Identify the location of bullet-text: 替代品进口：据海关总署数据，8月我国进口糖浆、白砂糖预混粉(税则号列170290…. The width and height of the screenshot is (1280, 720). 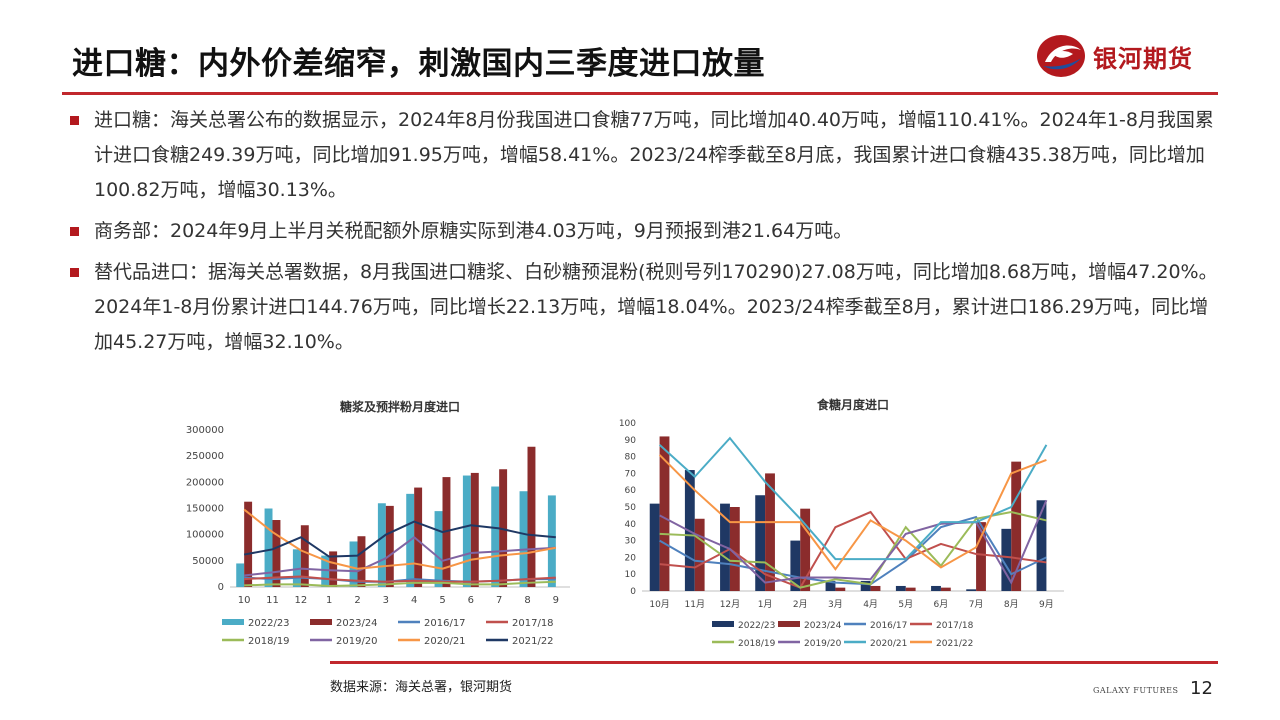
(656, 307).